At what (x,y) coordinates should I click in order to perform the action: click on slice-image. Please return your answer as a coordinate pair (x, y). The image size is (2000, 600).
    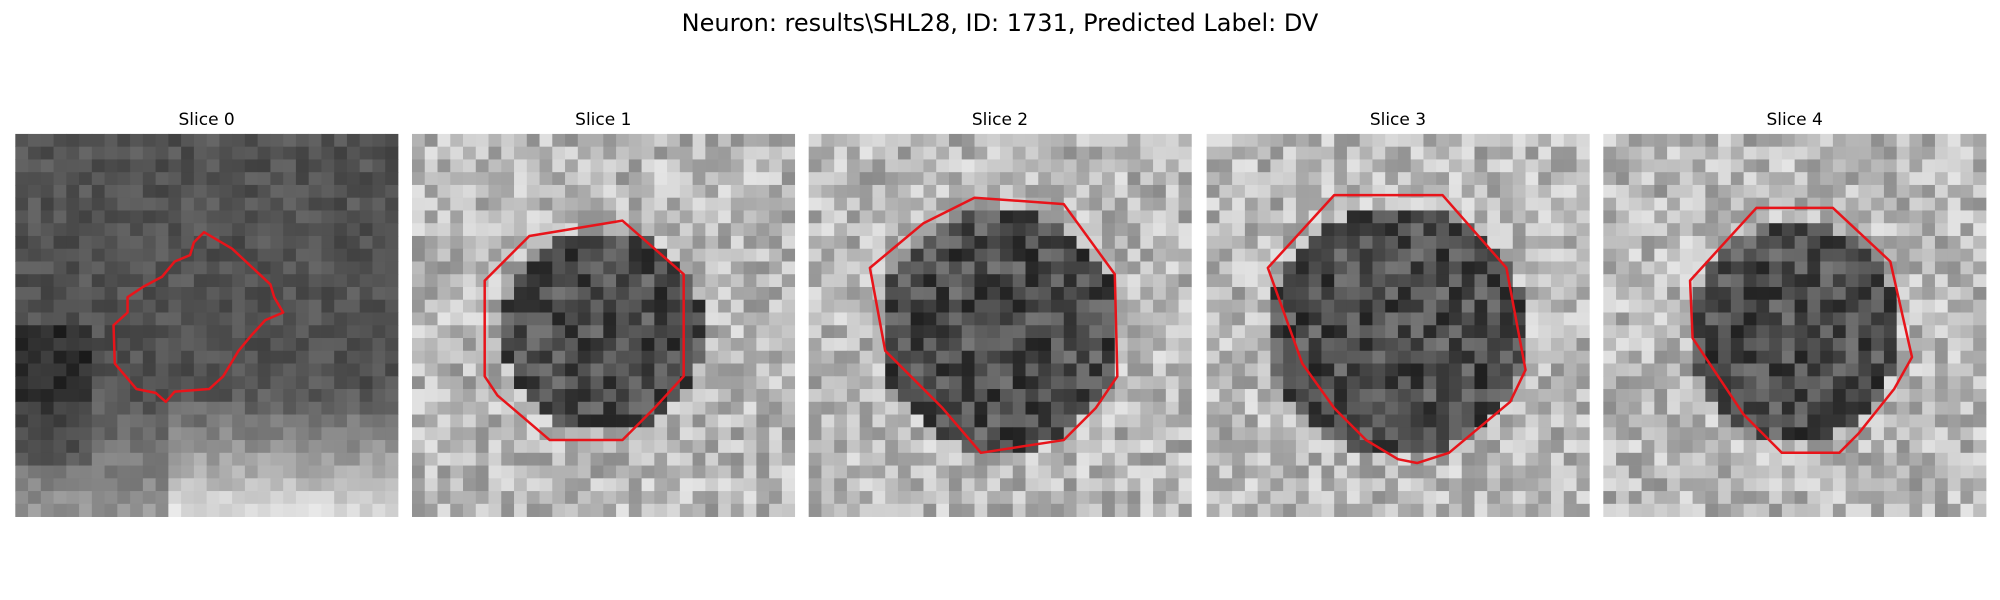
    Looking at the image, I should click on (1000, 325).